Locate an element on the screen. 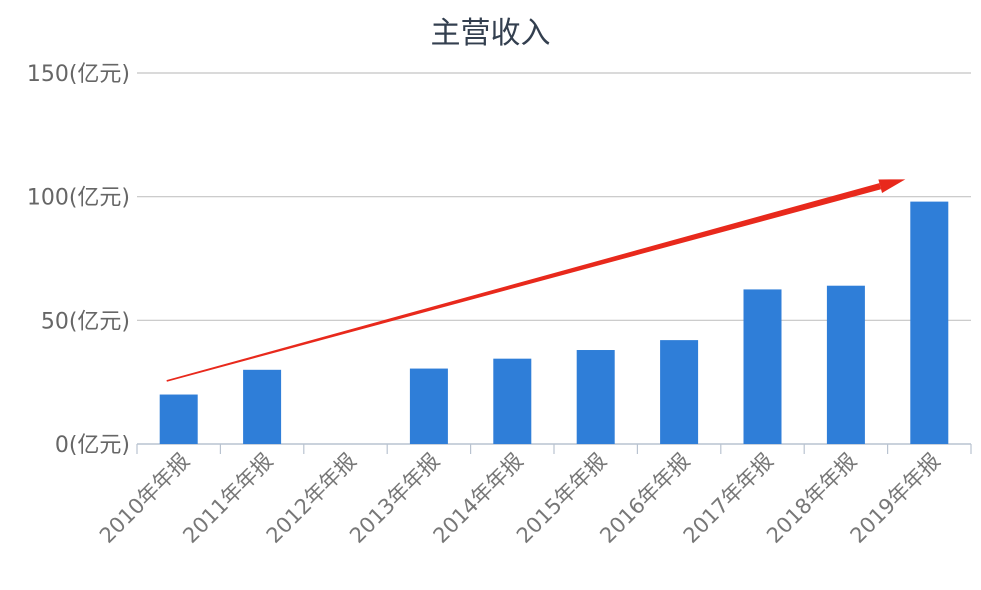 The image size is (981, 590). y-tick-label: 50(亿元) is located at coordinates (85, 321).